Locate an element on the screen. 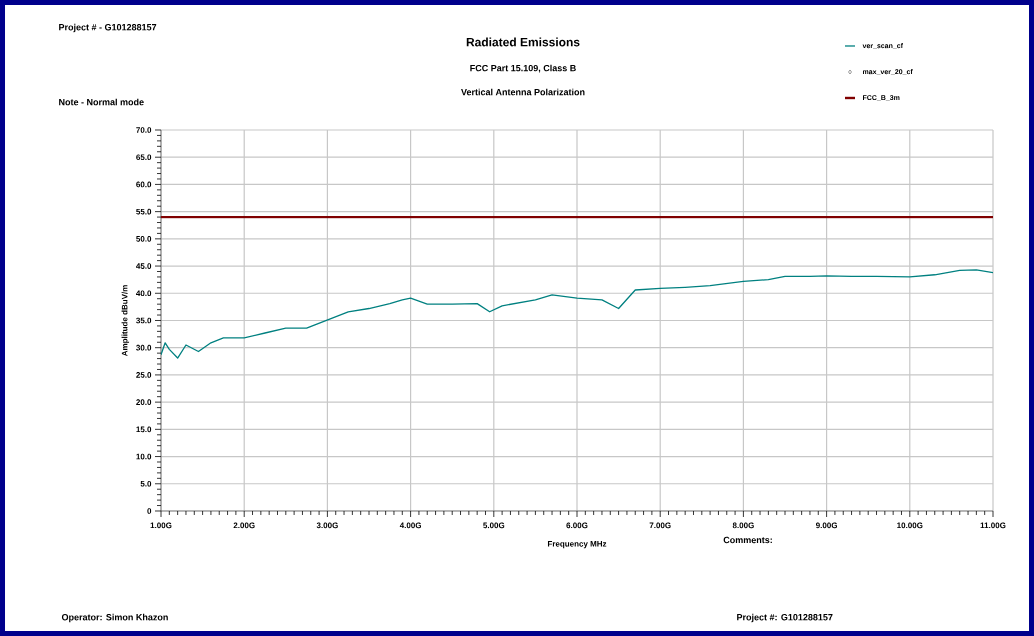 This screenshot has height=636, width=1034. x-tick-label: 11.00G is located at coordinates (993, 525).